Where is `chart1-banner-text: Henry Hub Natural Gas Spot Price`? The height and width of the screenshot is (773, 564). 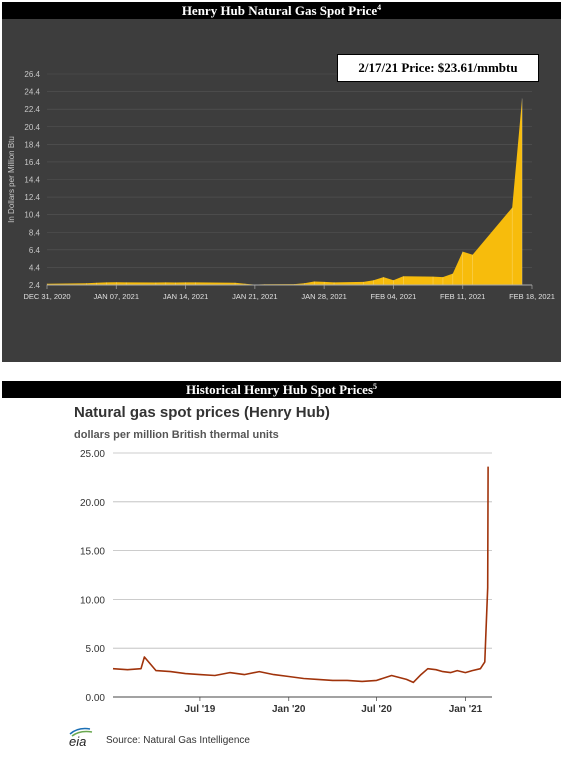 chart1-banner-text: Henry Hub Natural Gas Spot Price is located at coordinates (279, 10).